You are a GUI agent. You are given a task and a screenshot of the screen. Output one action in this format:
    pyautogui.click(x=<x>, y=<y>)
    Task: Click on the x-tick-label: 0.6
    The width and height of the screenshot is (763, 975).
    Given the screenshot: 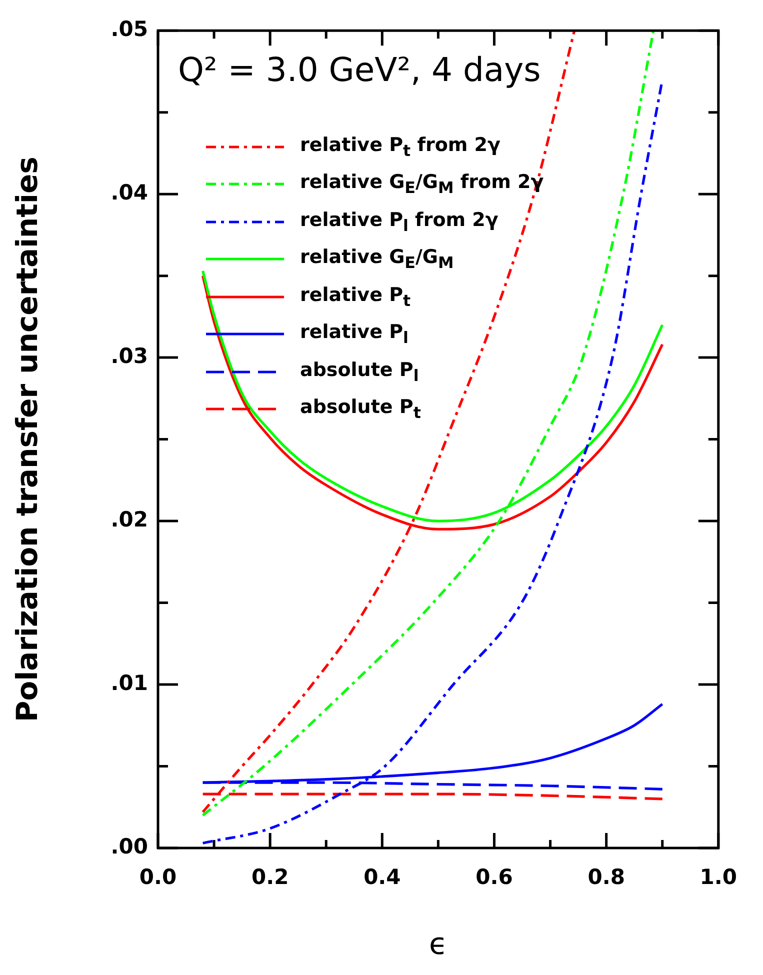 What is the action you would take?
    pyautogui.click(x=494, y=877)
    